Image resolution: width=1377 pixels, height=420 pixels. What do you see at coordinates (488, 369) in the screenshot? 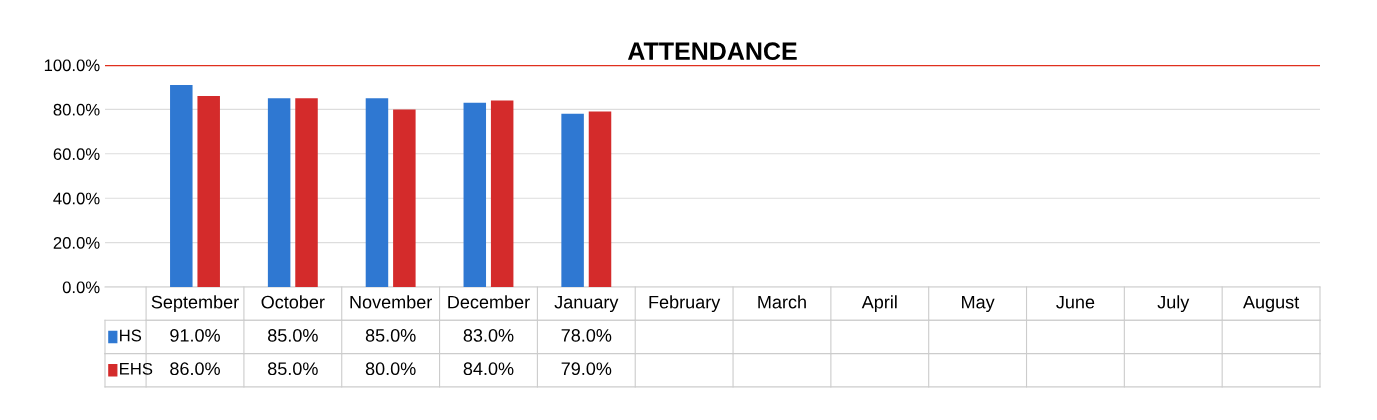
I see `data-label: 84.0%` at bounding box center [488, 369].